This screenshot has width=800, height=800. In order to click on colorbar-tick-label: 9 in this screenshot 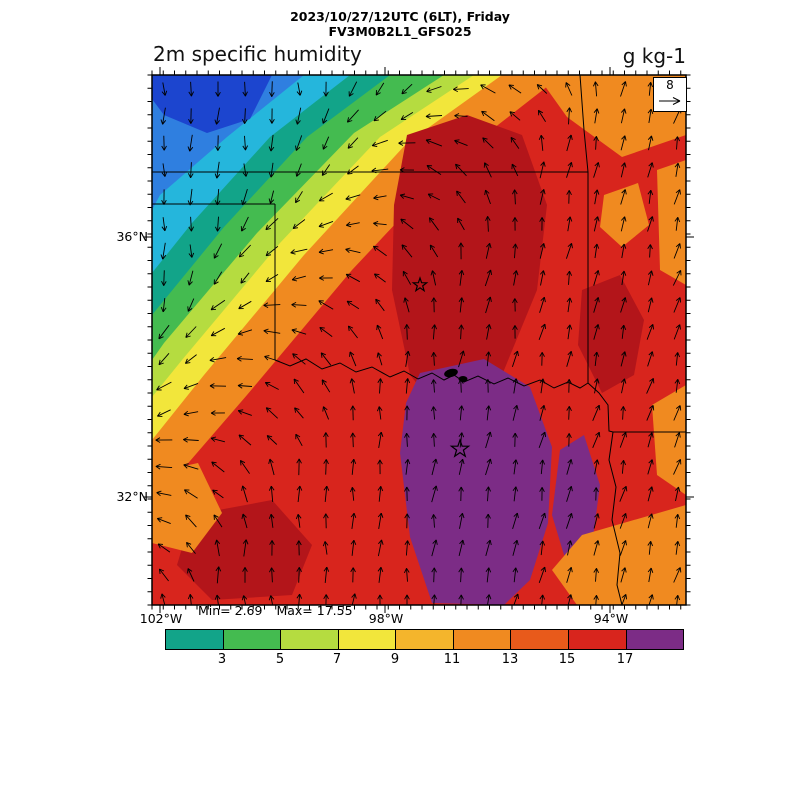, I will do `click(395, 659)`.